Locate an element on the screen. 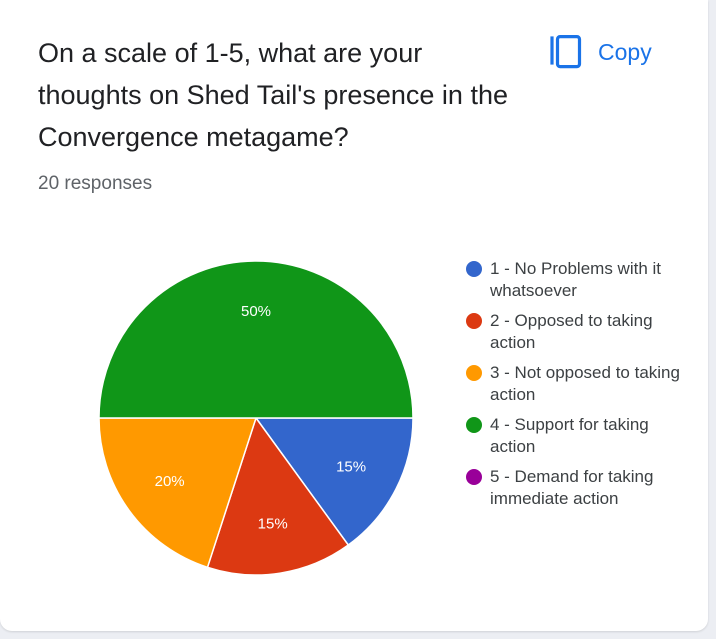  legend-label-4: 4 - Support for taking action is located at coordinates (569, 435).